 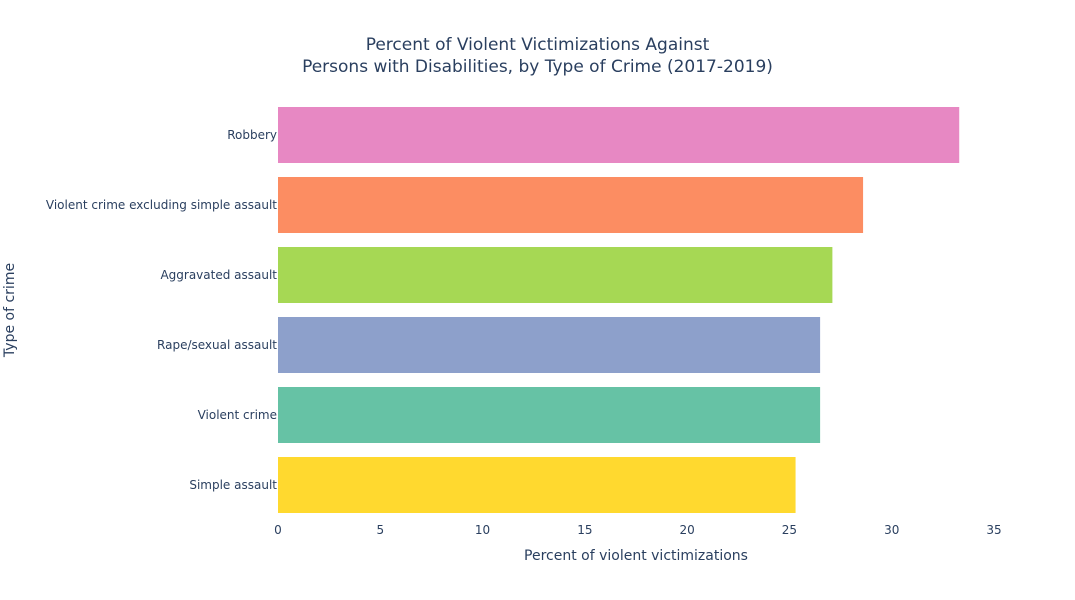 What do you see at coordinates (549, 345) in the screenshot?
I see `bar-rape-sexual-assault` at bounding box center [549, 345].